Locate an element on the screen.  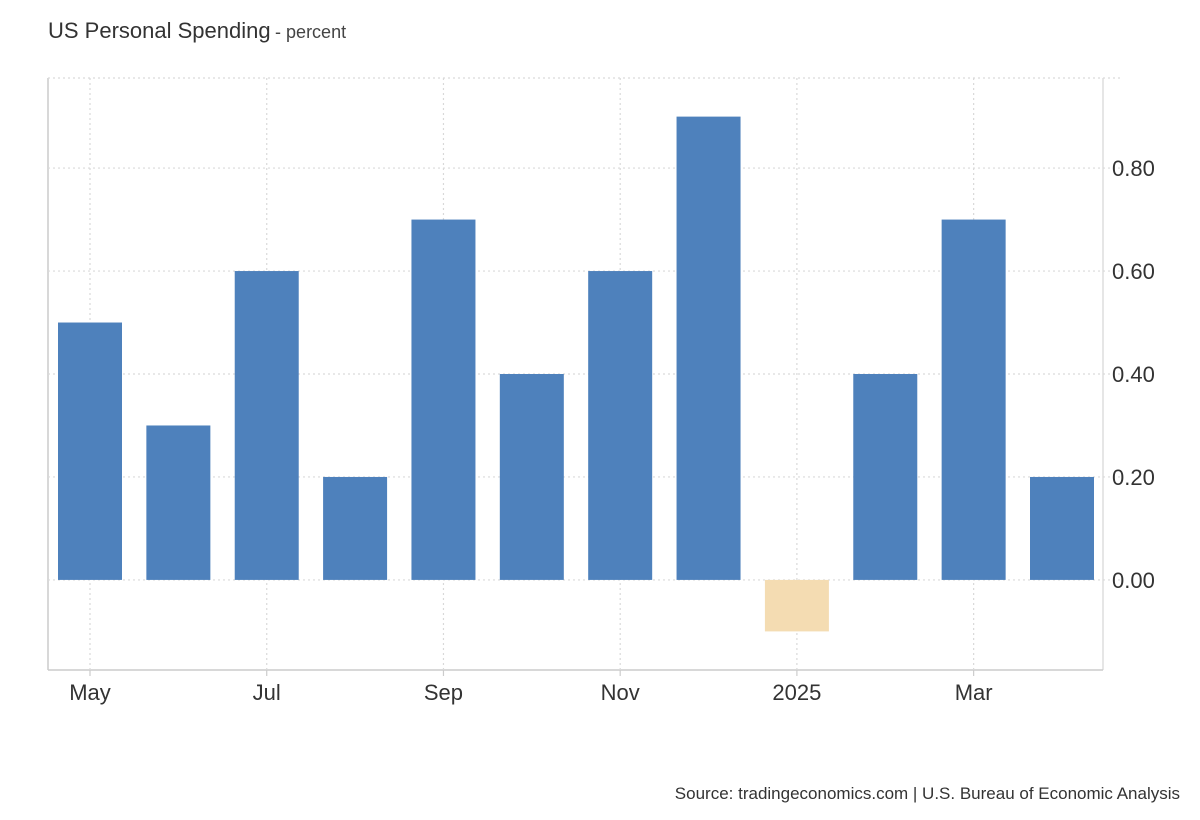
y-tick-label: 0.20 is located at coordinates (1133, 477).